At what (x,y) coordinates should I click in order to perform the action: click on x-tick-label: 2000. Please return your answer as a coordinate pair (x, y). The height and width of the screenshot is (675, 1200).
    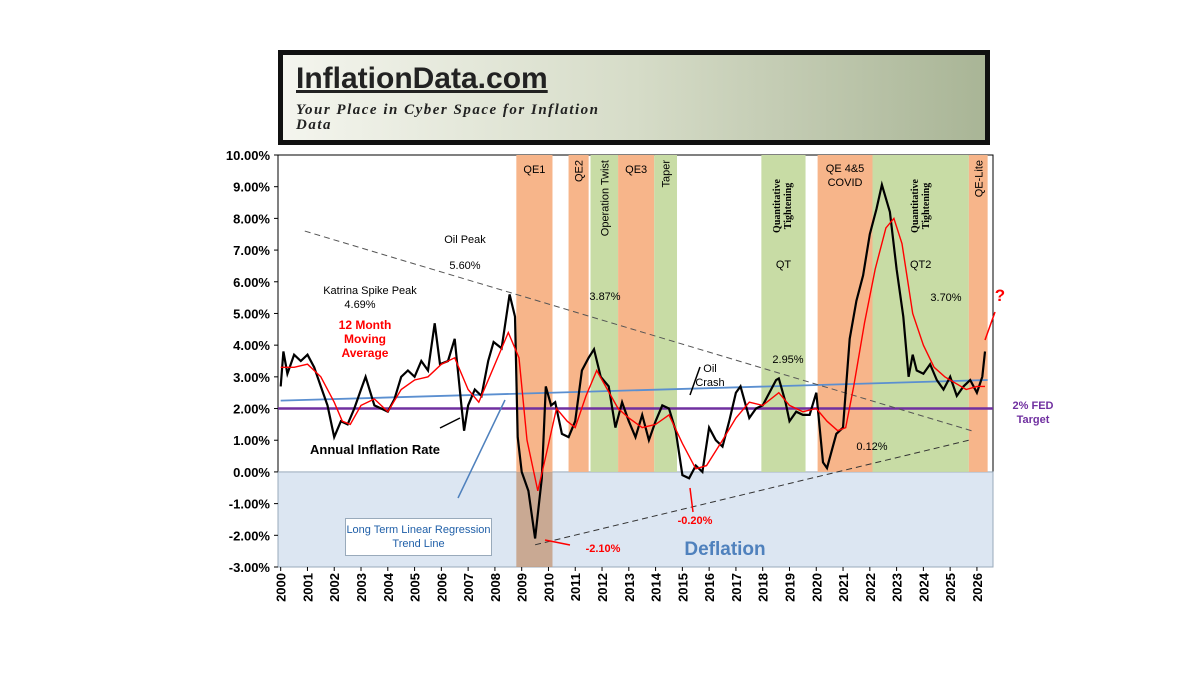
    Looking at the image, I should click on (281, 587).